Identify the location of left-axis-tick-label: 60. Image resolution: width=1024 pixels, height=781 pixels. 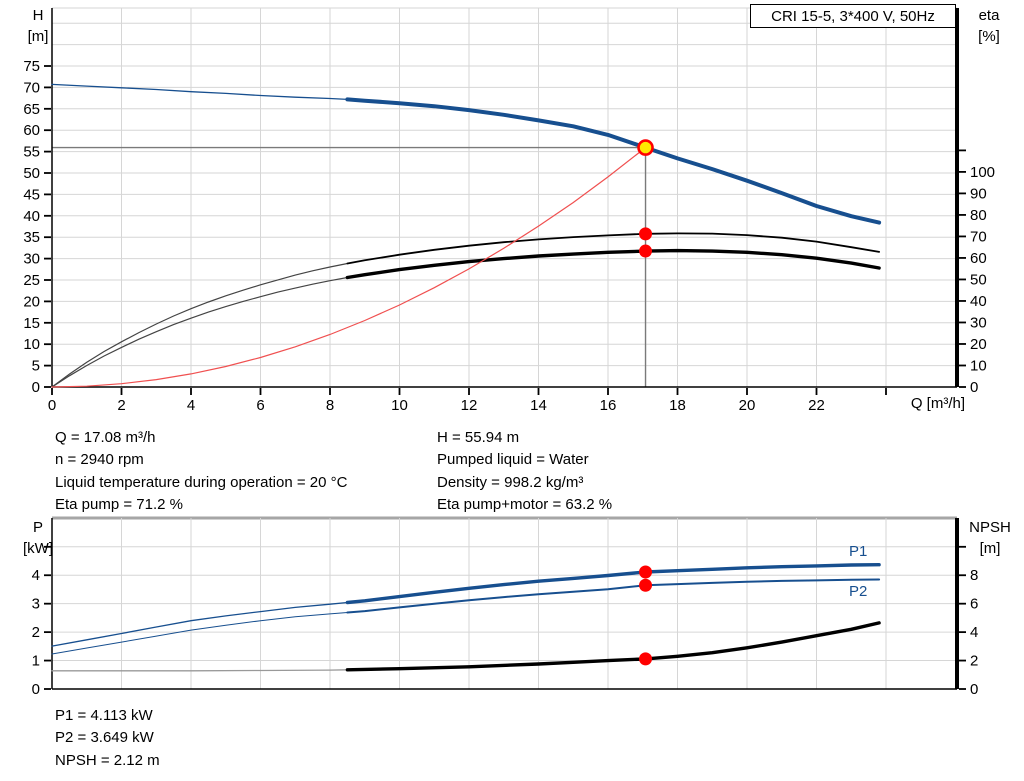
(31, 130).